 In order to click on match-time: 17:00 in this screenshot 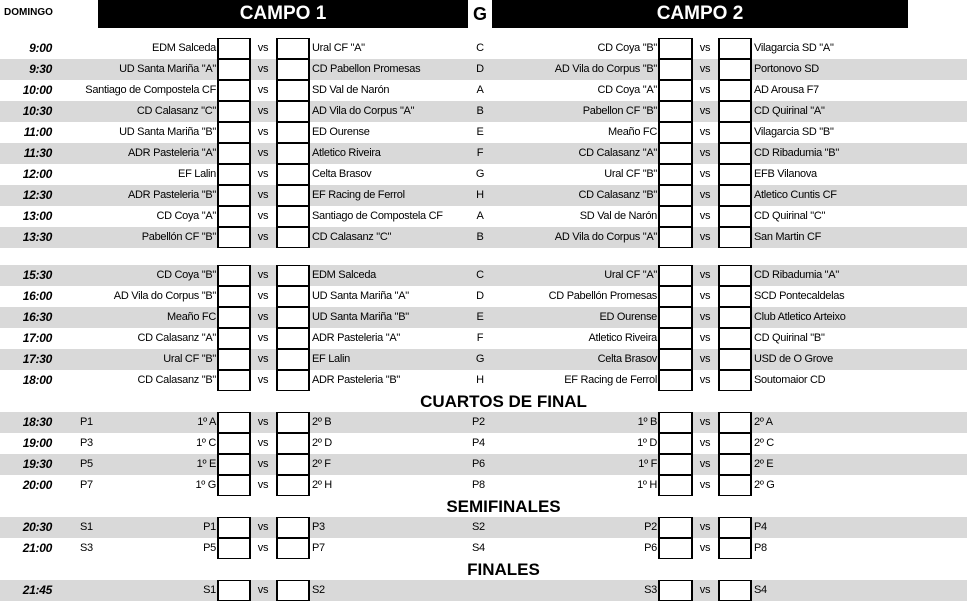, I will do `click(37, 338)`.